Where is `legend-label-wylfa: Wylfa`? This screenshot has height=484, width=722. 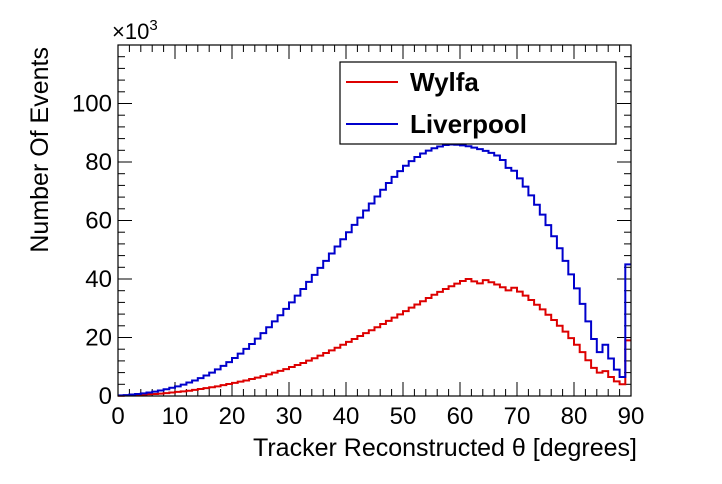 legend-label-wylfa: Wylfa is located at coordinates (444, 82).